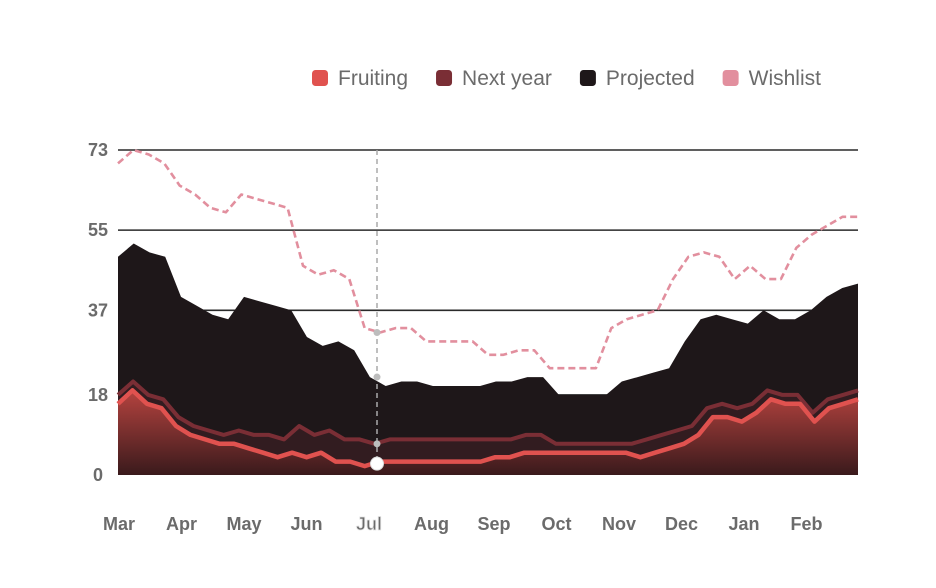  I want to click on x-tick-label: Jun, so click(306, 524).